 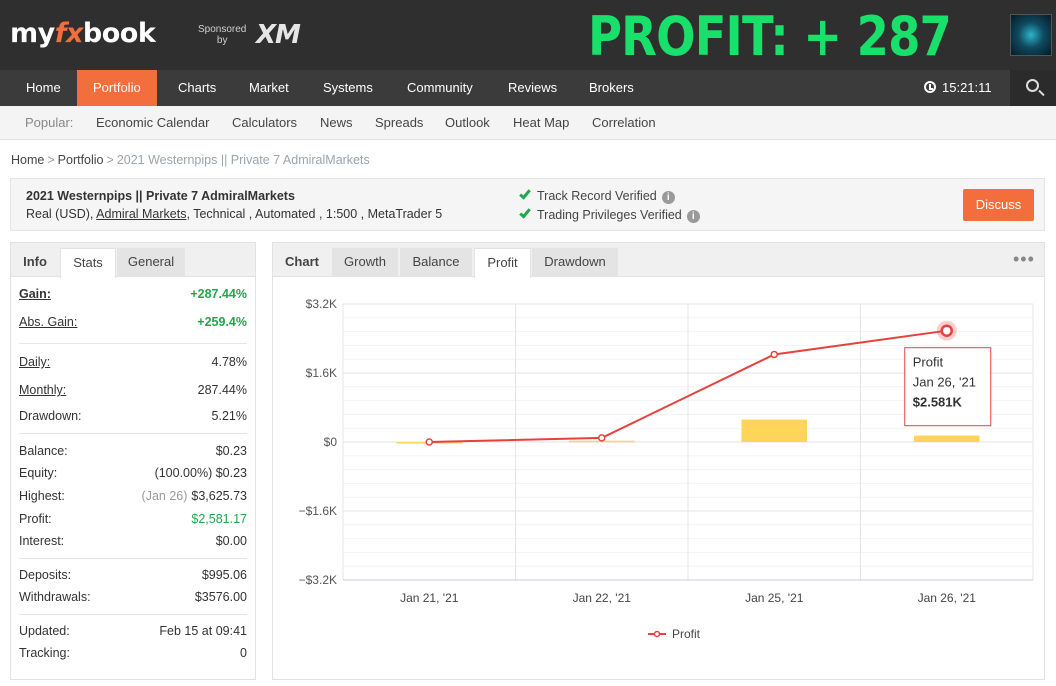 What do you see at coordinates (321, 373) in the screenshot?
I see `y-tick-label: $1.6K` at bounding box center [321, 373].